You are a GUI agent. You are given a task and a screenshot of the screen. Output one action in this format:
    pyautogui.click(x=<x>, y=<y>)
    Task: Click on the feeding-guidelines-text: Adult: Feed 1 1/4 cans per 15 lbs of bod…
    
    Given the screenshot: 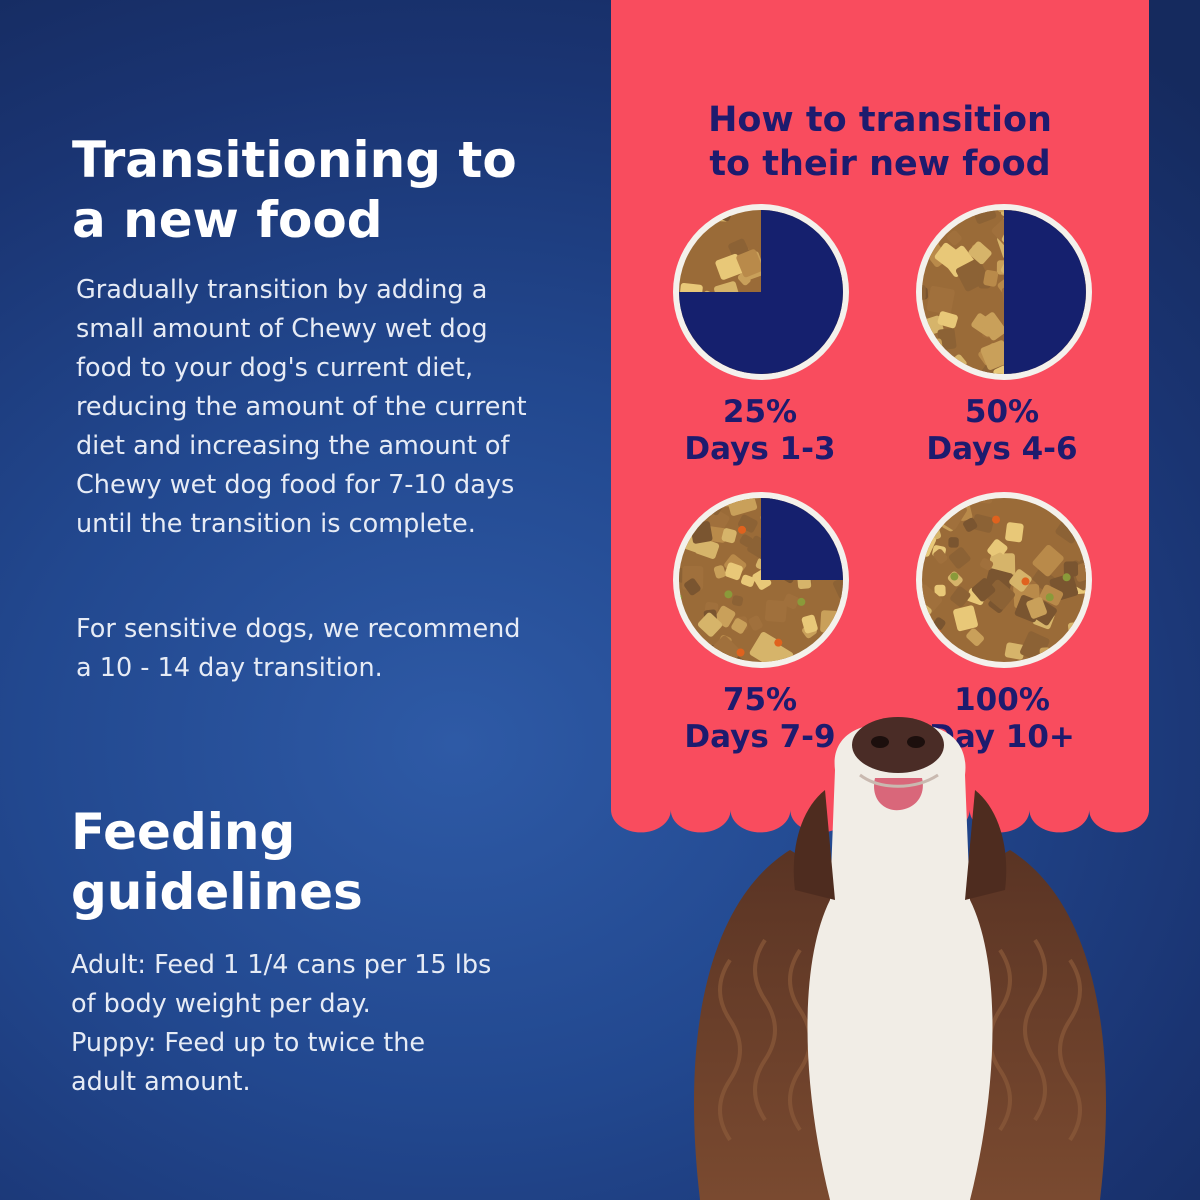 What is the action you would take?
    pyautogui.click(x=281, y=1023)
    